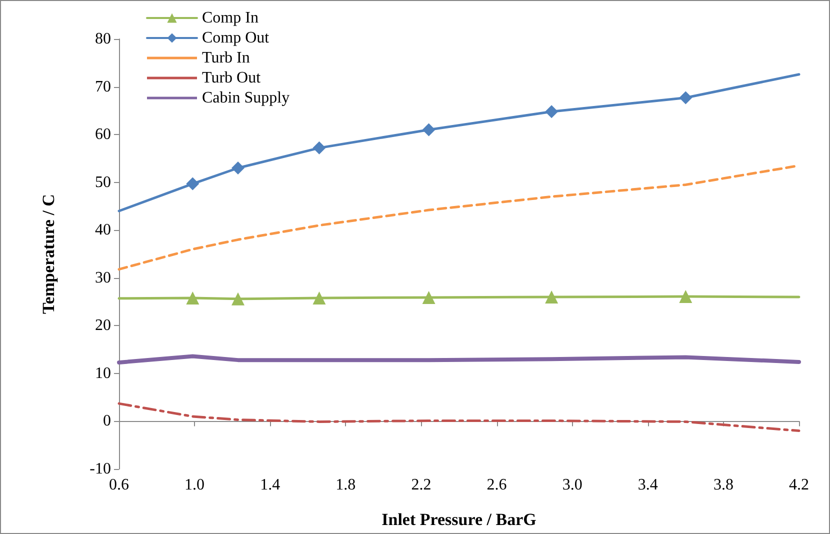  What do you see at coordinates (246, 98) in the screenshot?
I see `legend-label: Cabin Supply` at bounding box center [246, 98].